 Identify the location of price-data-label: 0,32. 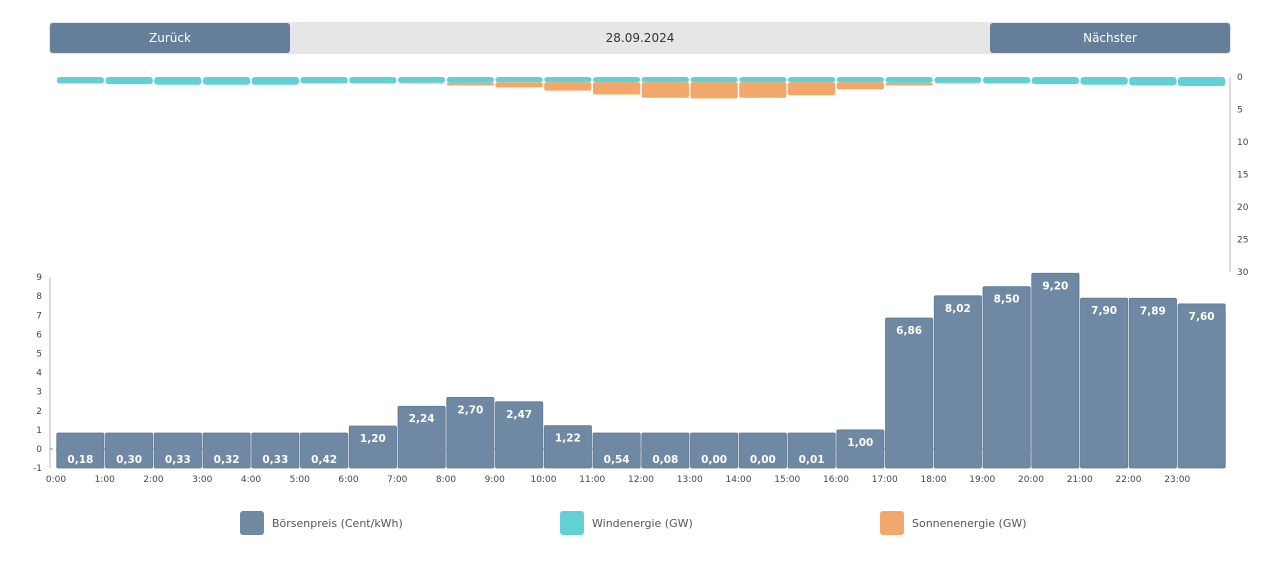
(227, 460).